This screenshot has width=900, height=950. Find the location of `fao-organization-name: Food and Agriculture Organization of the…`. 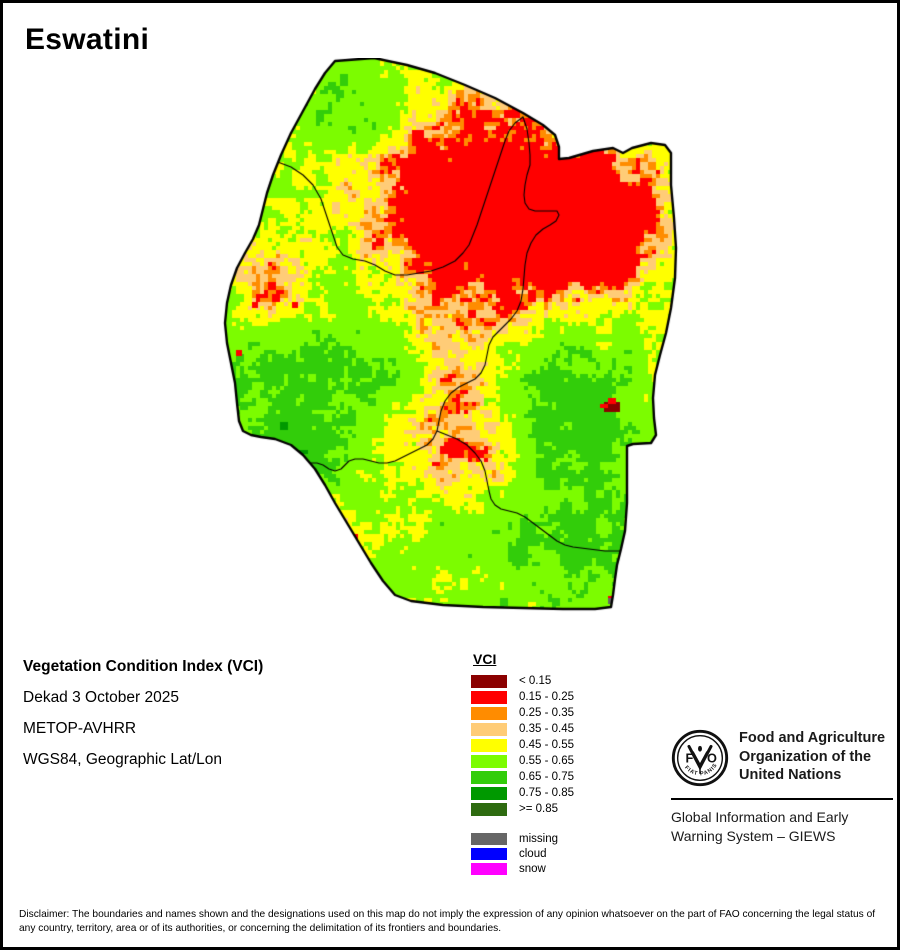

fao-organization-name: Food and Agriculture Organization of the… is located at coordinates (812, 757).